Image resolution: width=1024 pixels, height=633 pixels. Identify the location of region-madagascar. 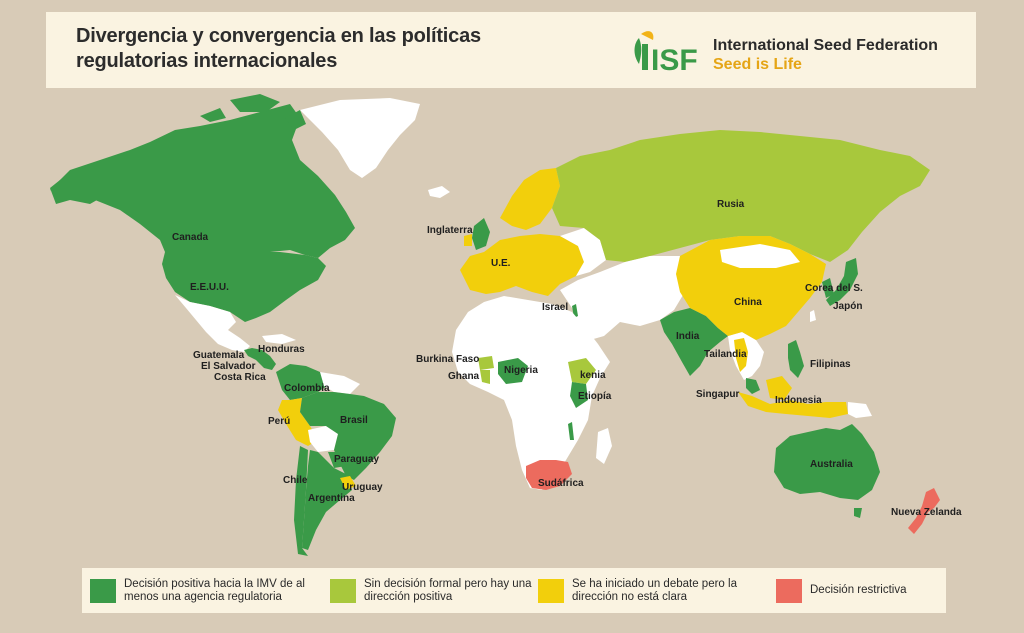
(604, 446).